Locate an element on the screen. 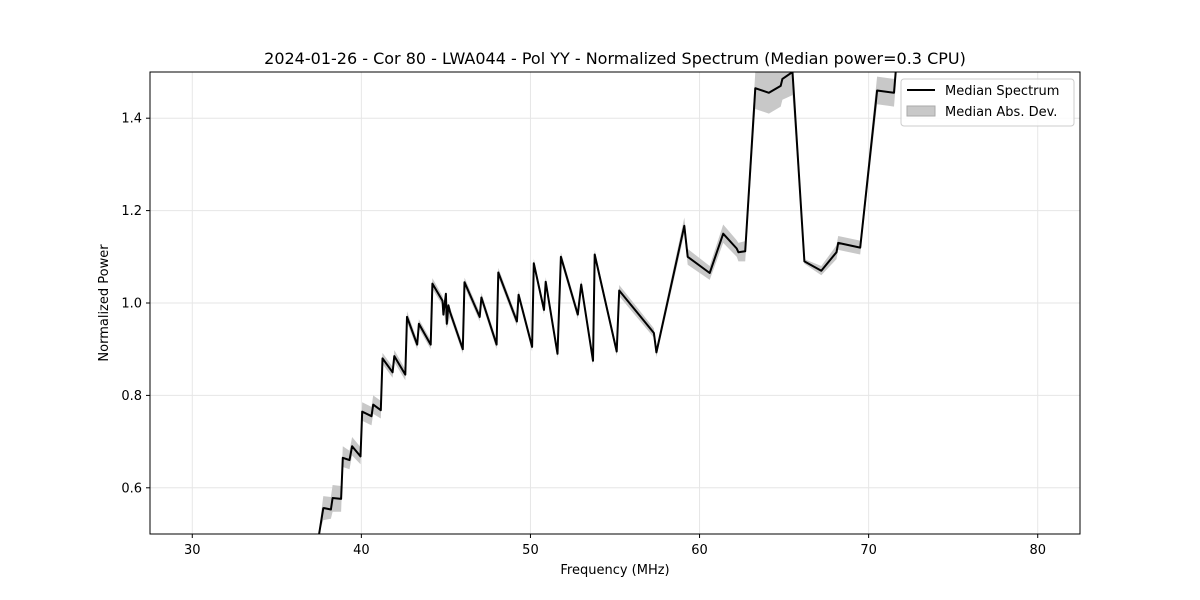 The width and height of the screenshot is (1200, 600). x-tick-label: 70 is located at coordinates (868, 550).